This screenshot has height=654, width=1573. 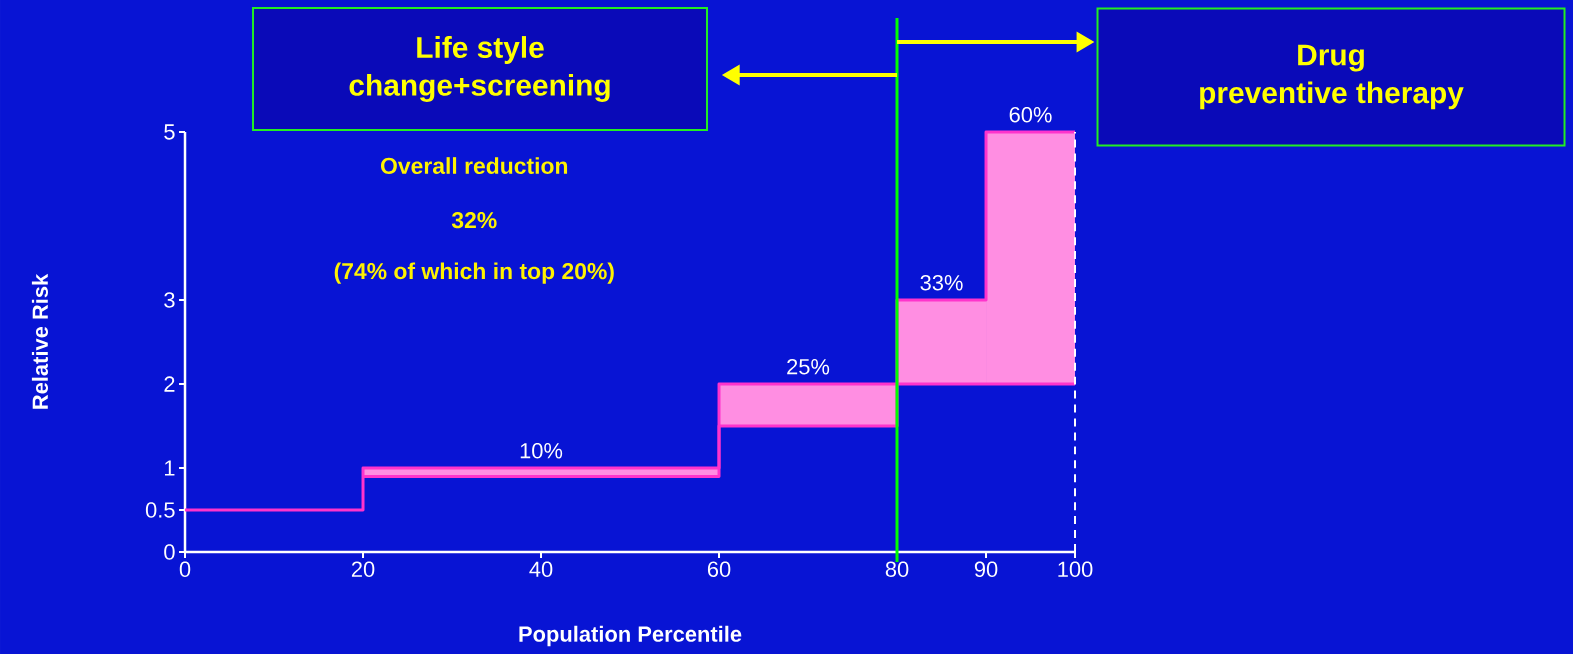 I want to click on x-tick-label: 90, so click(x=986, y=569).